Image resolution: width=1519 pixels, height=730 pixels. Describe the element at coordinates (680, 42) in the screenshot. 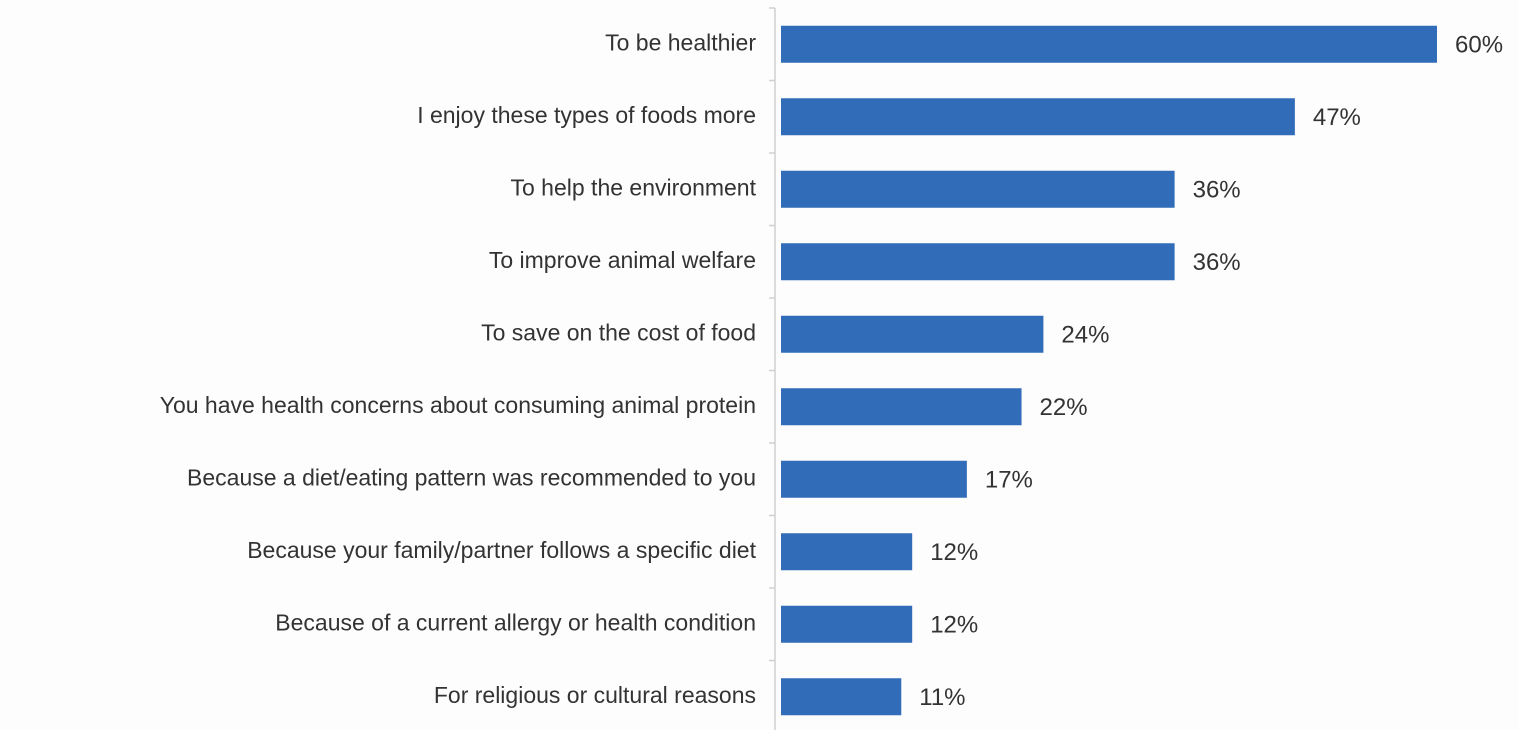

I see `category-label: To be healthier` at that location.